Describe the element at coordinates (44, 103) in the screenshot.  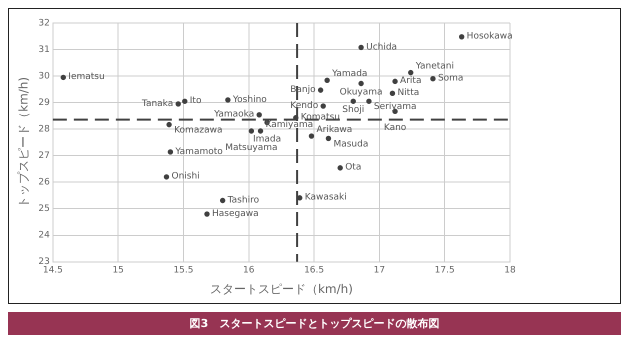
I see `y-tick-label: 29` at that location.